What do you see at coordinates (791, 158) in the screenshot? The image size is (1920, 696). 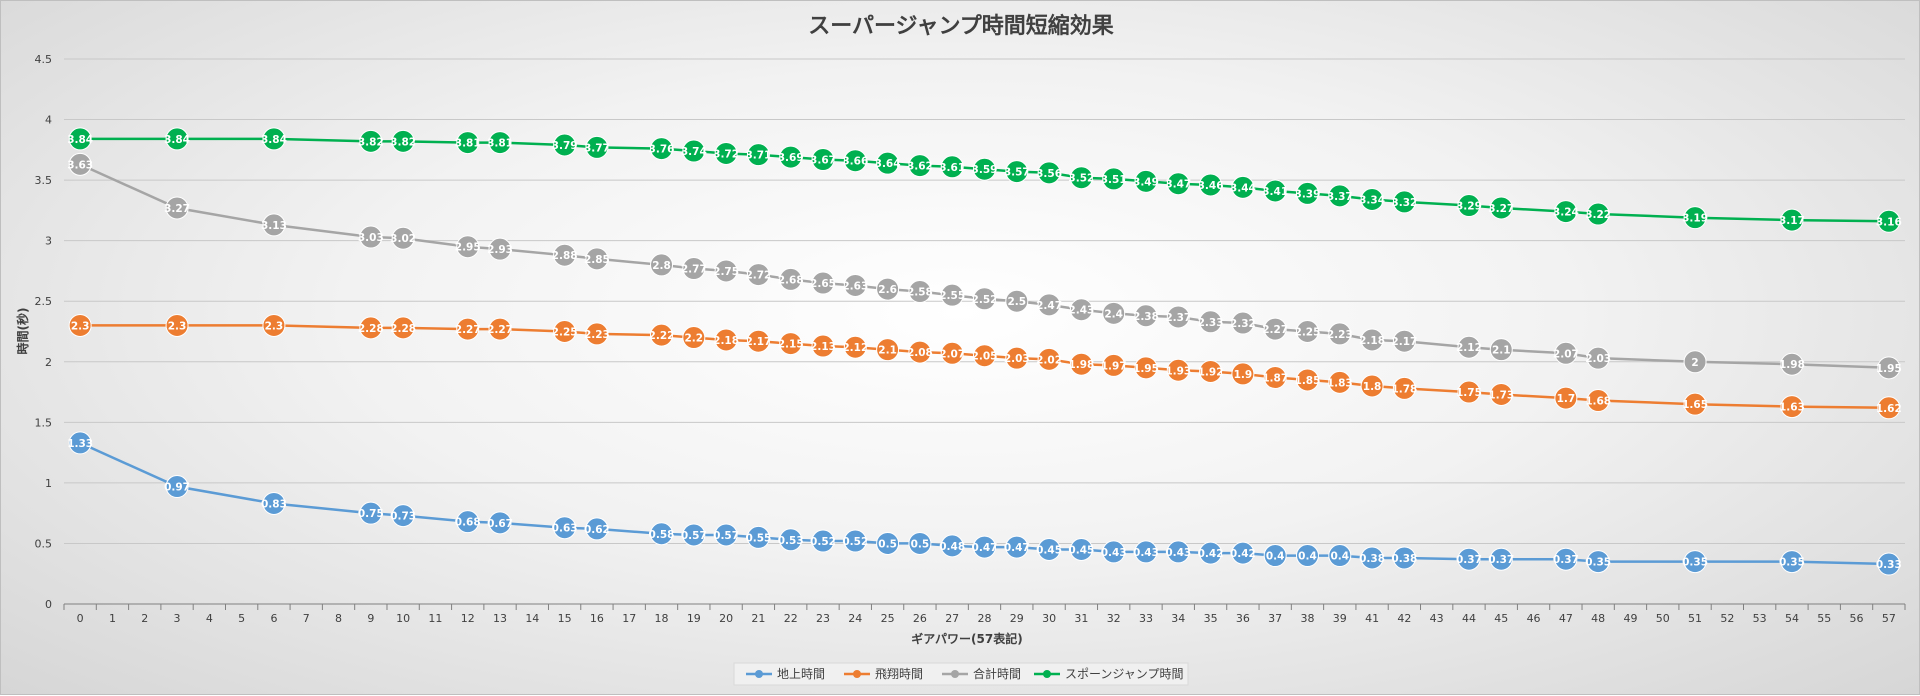 I see `data-label: 3.69` at bounding box center [791, 158].